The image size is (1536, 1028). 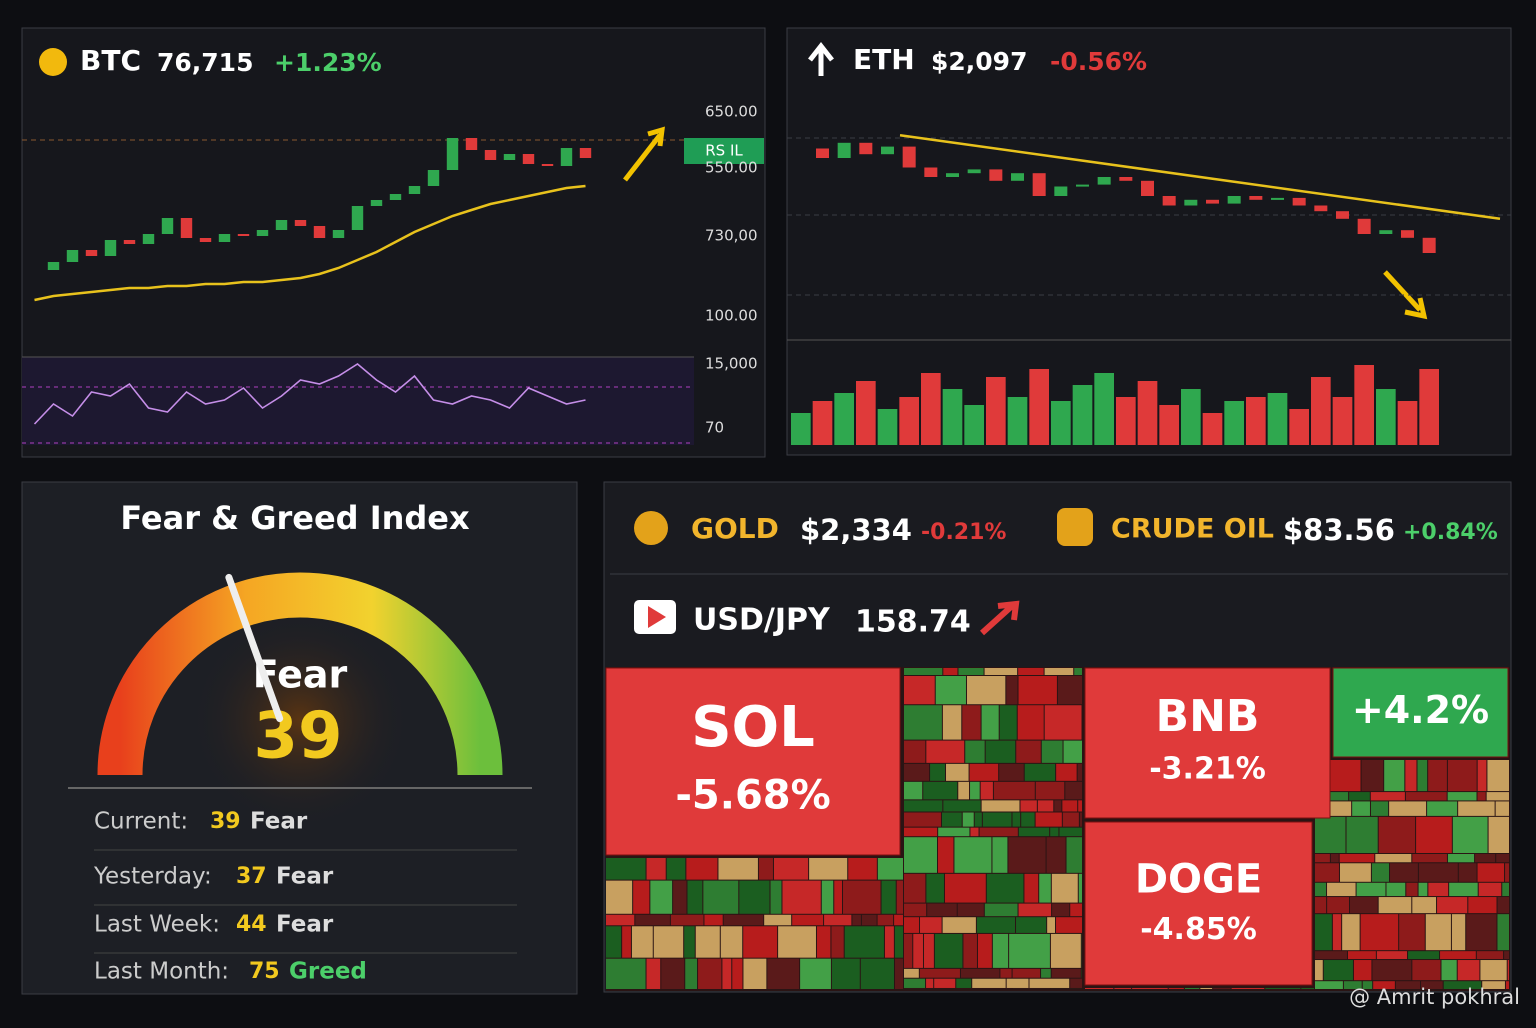 What do you see at coordinates (110, 60) in the screenshot?
I see `btc-symbol: BTC` at bounding box center [110, 60].